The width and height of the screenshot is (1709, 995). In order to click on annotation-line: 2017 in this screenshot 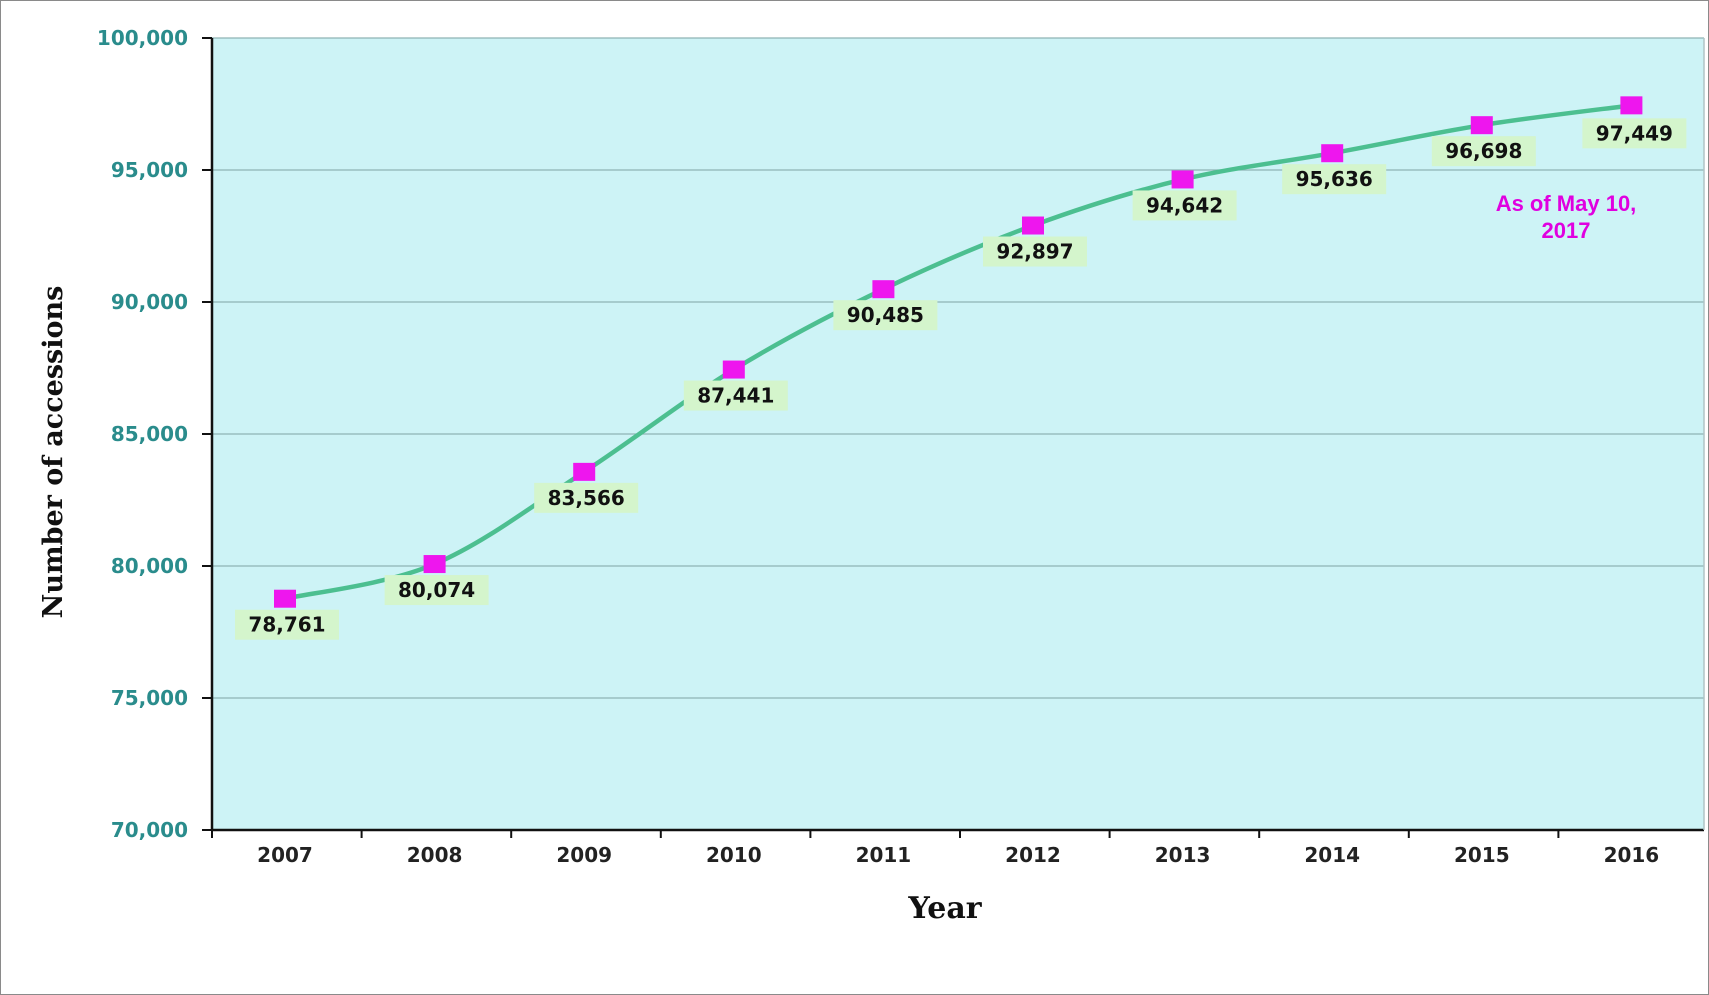, I will do `click(1566, 230)`.